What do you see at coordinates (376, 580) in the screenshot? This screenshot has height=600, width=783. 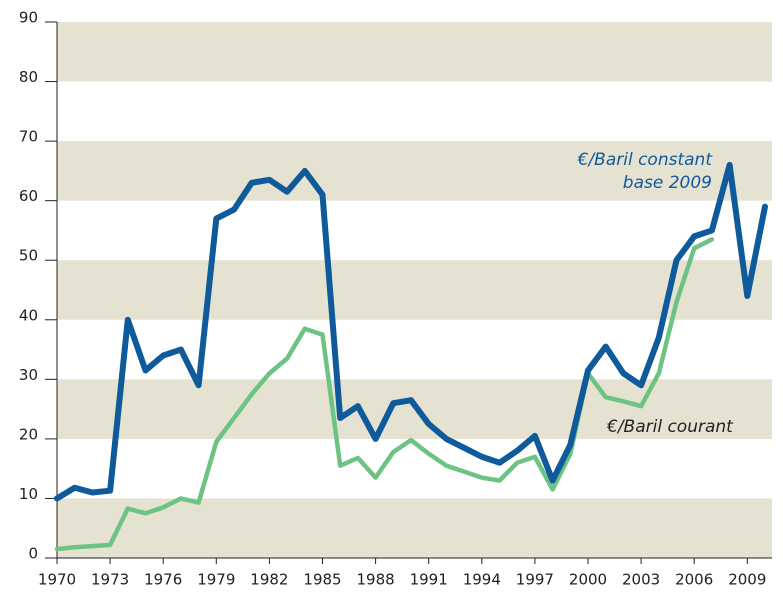 I see `x-tick-label: 1988` at bounding box center [376, 580].